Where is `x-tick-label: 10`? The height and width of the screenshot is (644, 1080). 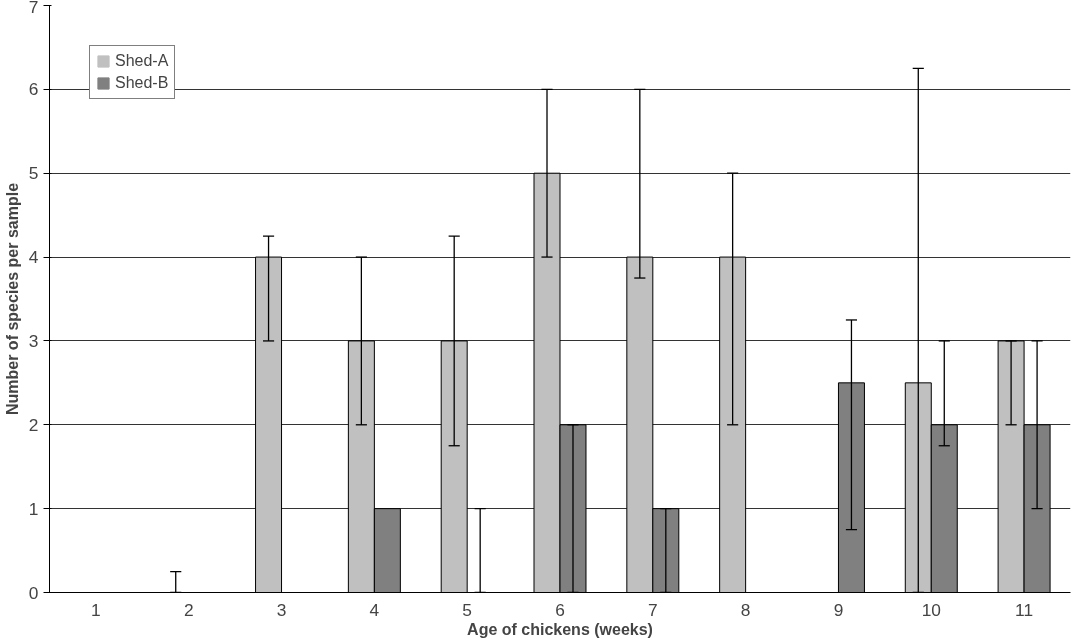
x-tick-label: 10 is located at coordinates (931, 609).